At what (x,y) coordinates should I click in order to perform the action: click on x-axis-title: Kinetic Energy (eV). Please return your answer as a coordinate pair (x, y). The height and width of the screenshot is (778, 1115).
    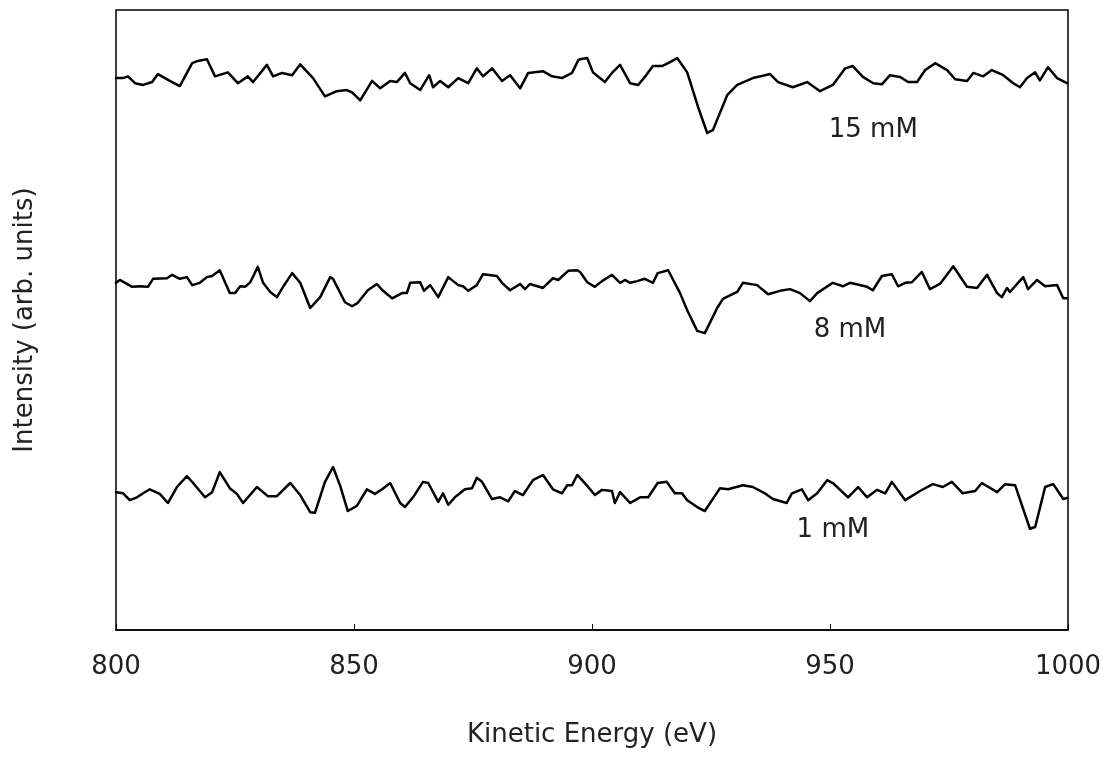
    Looking at the image, I should click on (592, 733).